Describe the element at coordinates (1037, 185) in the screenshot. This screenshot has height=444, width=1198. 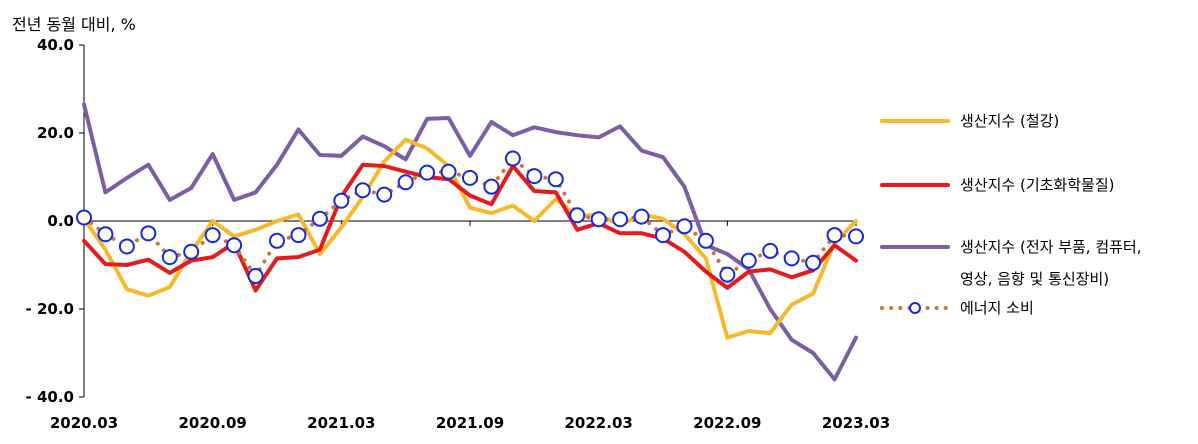
I see `legend-label: 생산지수 (기초화학물질)` at that location.